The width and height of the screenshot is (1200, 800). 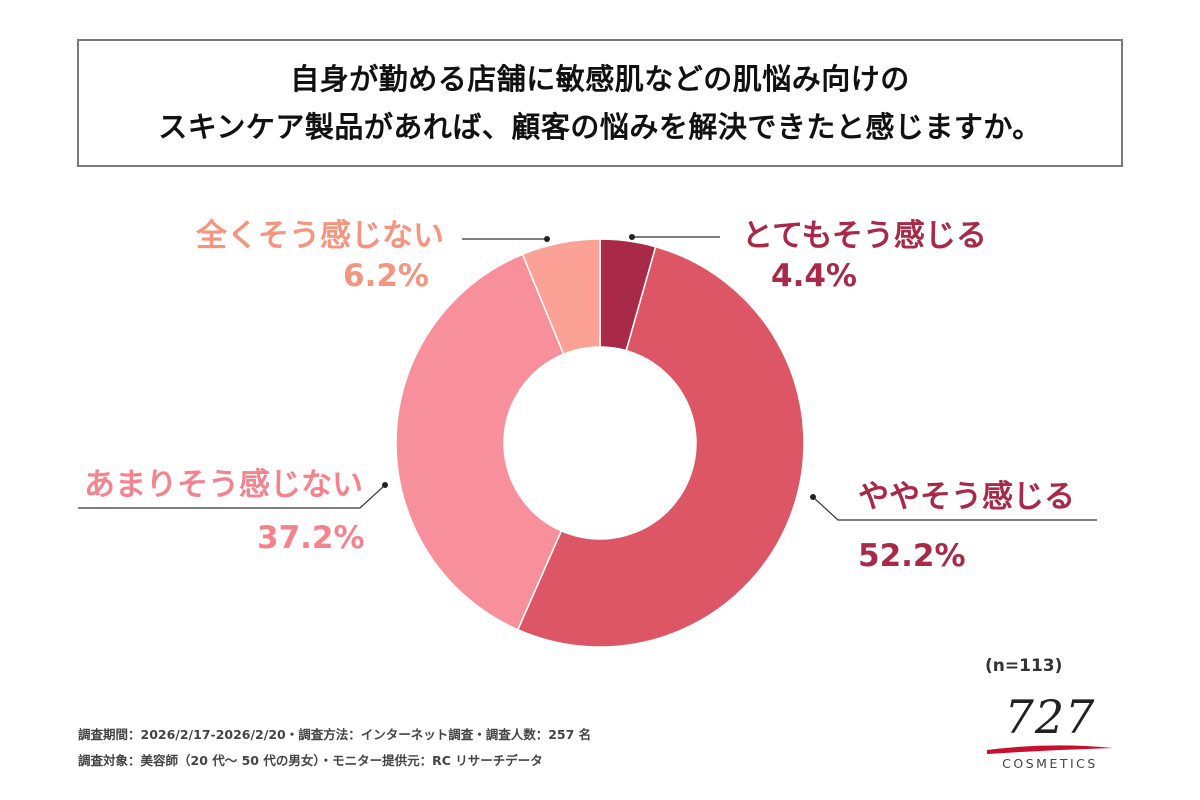 What do you see at coordinates (232, 496) in the screenshot?
I see `leader-line-not-much` at bounding box center [232, 496].